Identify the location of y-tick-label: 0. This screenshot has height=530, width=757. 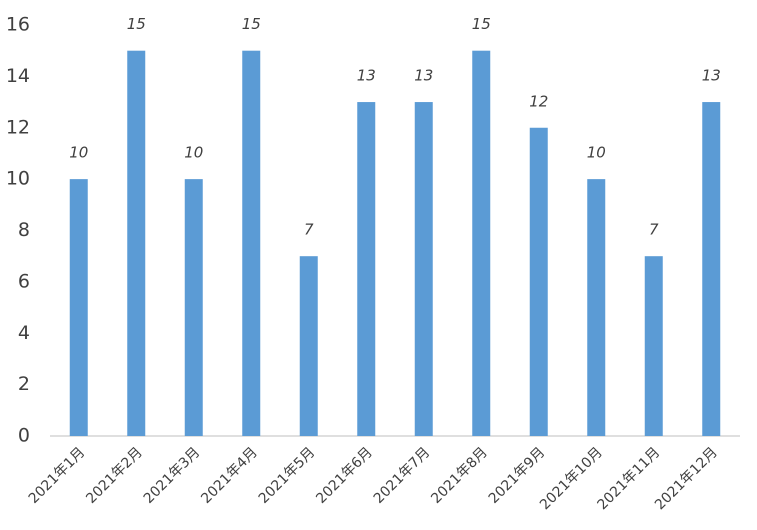
(24, 436).